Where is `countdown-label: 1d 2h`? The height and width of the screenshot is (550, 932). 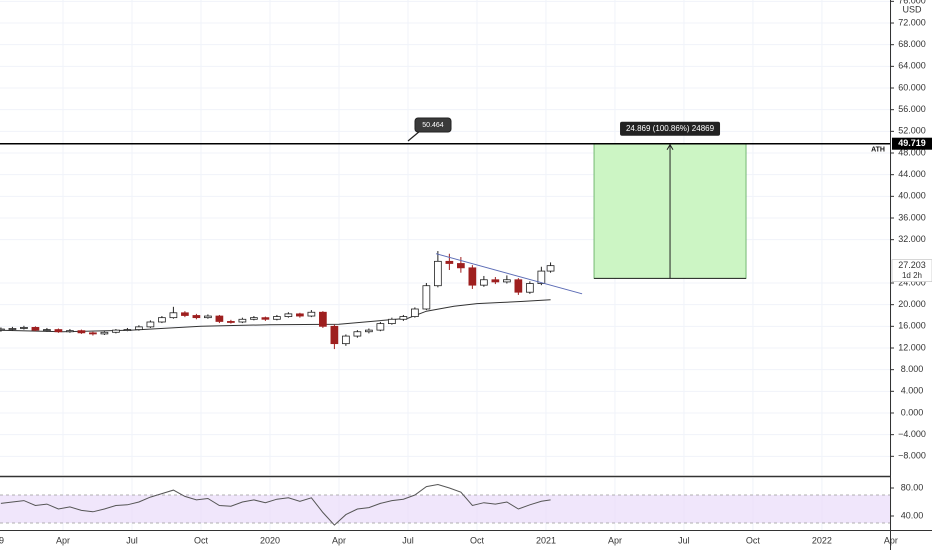 countdown-label: 1d 2h is located at coordinates (912, 275).